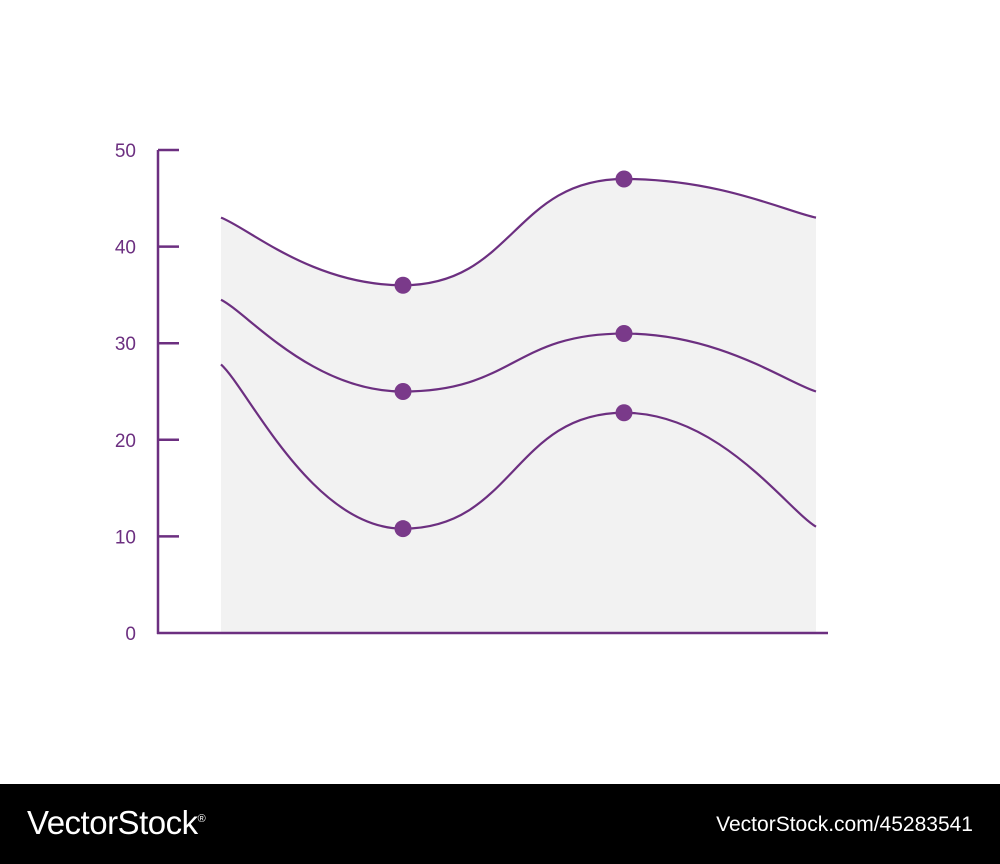 Image resolution: width=1000 pixels, height=864 pixels. I want to click on watermark-brand: VectorStock®, so click(116, 823).